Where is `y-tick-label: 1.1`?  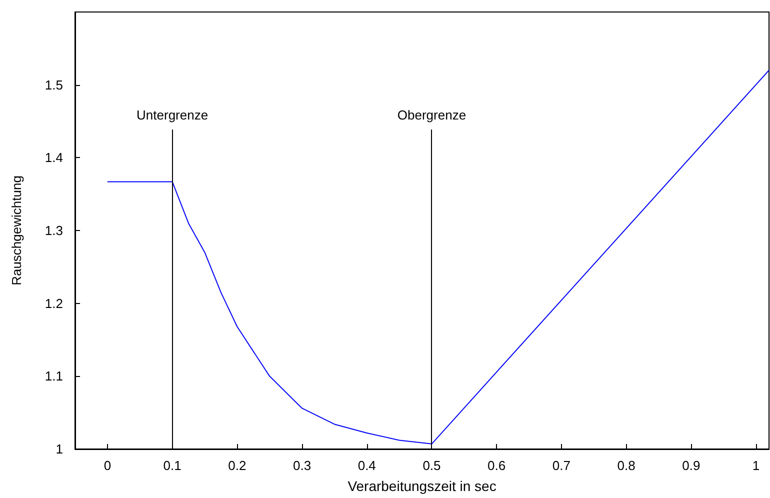
y-tick-label: 1.1 is located at coordinates (53, 376).